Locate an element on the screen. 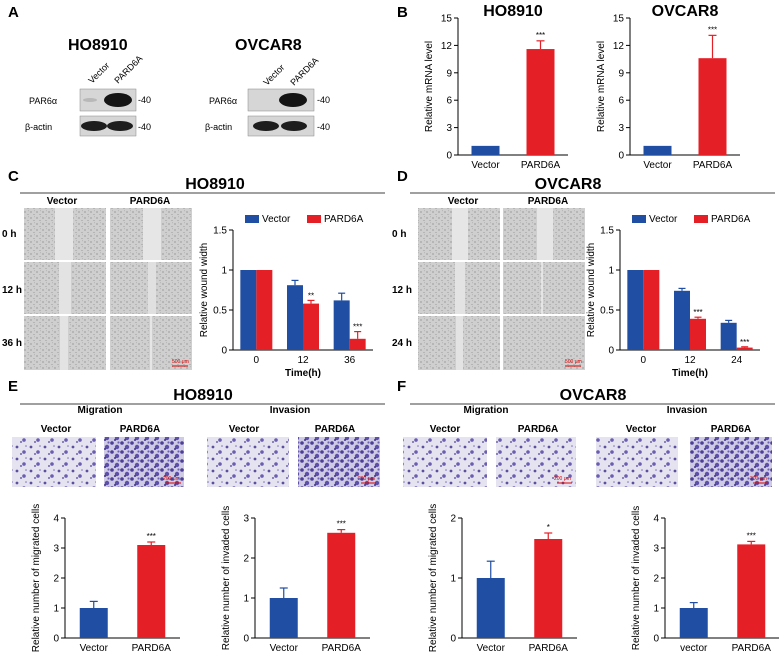 The width and height of the screenshot is (779, 667). y-tick-label: 15 is located at coordinates (619, 19).